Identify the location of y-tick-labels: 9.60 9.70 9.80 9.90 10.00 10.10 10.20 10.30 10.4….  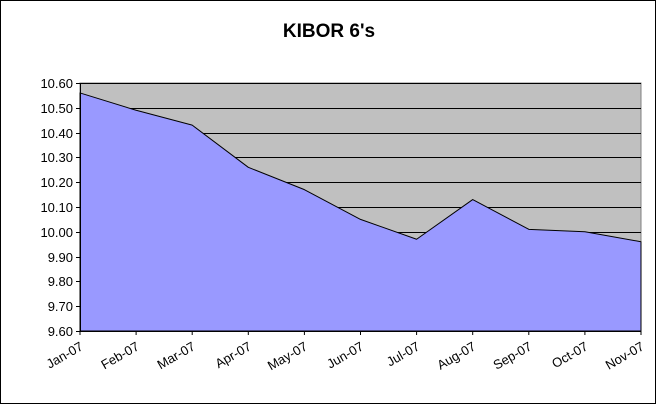
(60, 207).